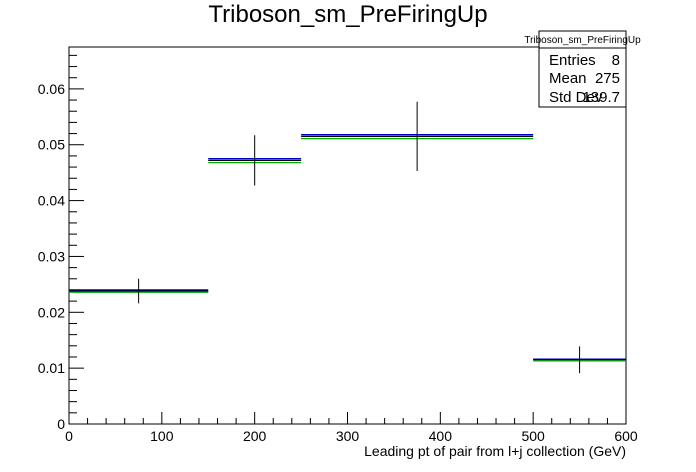 The image size is (696, 472). I want to click on x-tick-label: 100, so click(162, 436).